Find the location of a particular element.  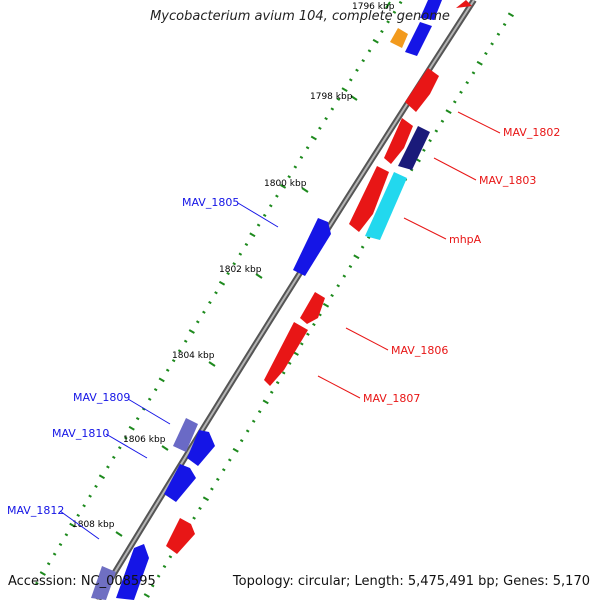

gene-label-mav1812: MAV_1812 is located at coordinates (35, 510).